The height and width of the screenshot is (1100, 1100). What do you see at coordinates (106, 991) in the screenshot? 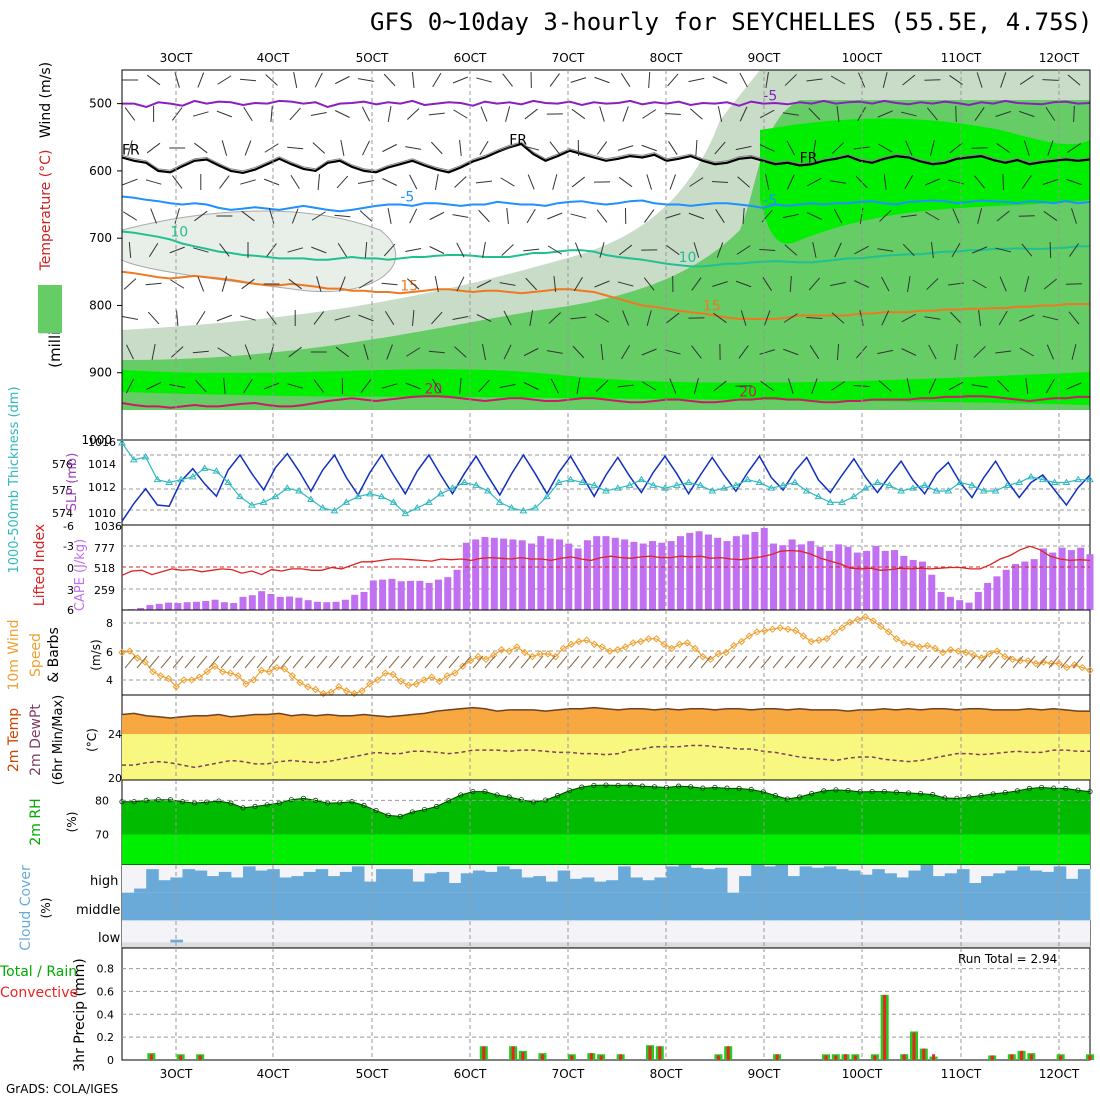
I see `precip-tick-label: 0.6` at bounding box center [106, 991].